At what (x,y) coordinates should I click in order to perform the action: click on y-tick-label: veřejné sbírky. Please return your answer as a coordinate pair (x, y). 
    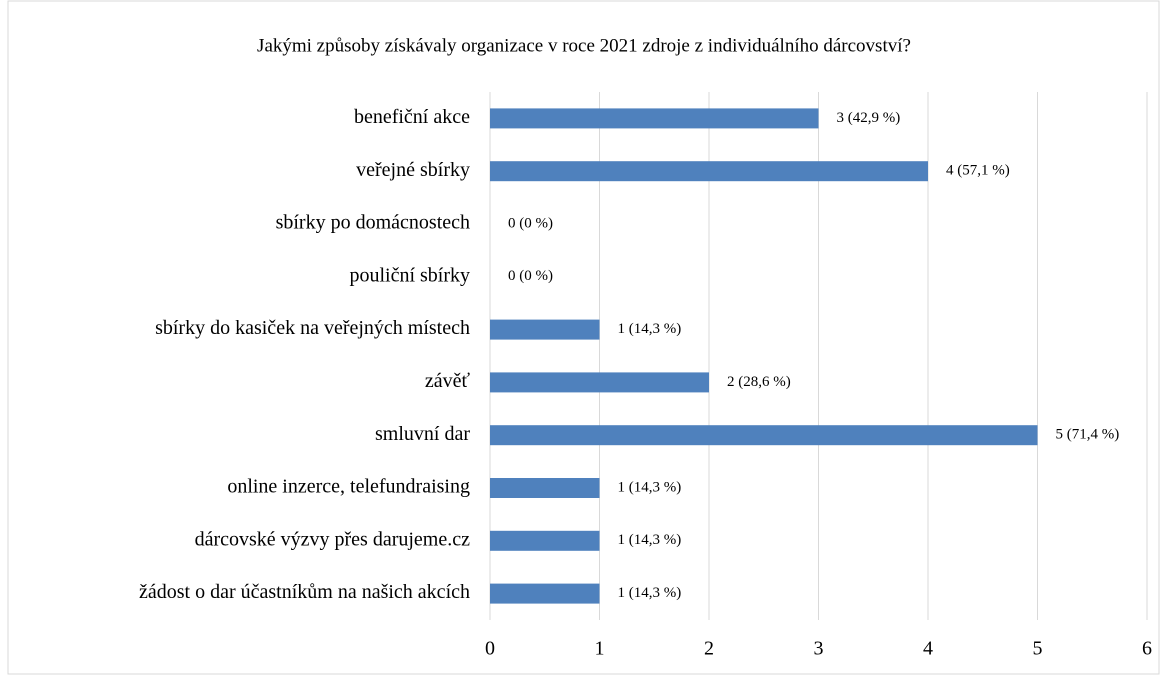
    Looking at the image, I should click on (413, 170).